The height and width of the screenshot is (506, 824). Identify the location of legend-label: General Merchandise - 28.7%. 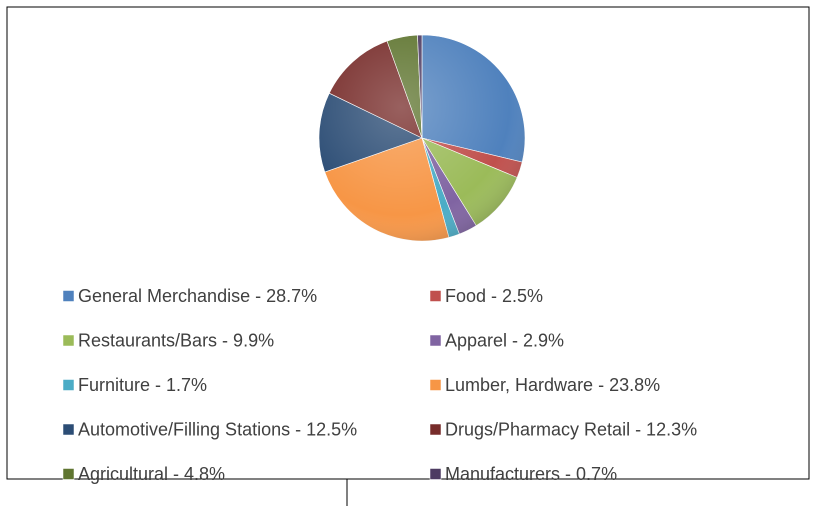
(197, 296).